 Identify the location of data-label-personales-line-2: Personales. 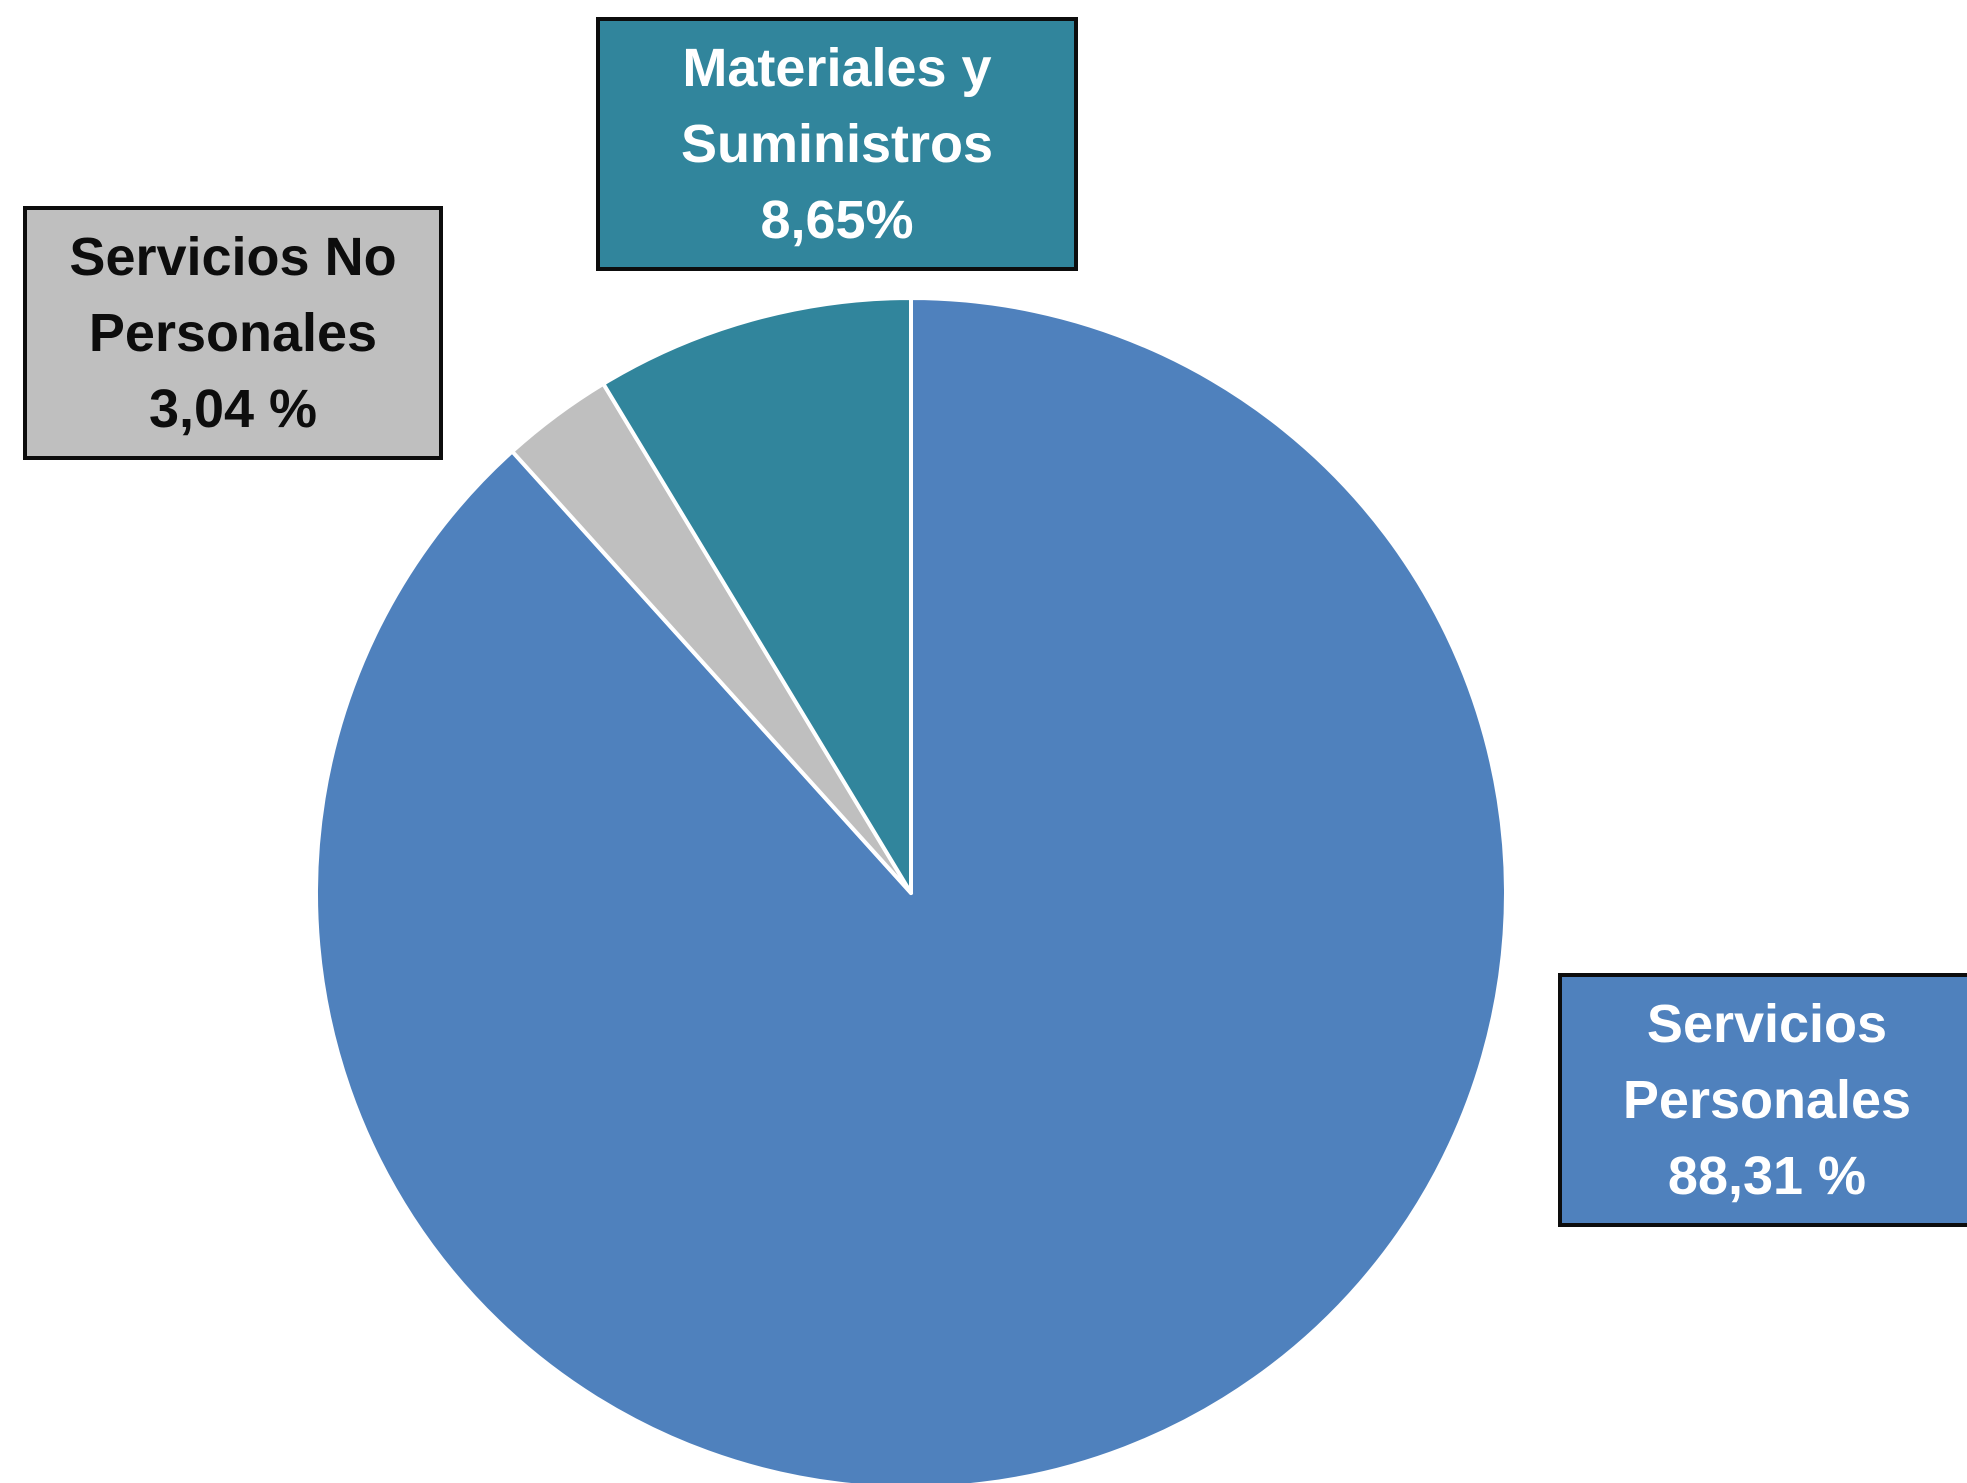
(1767, 1100).